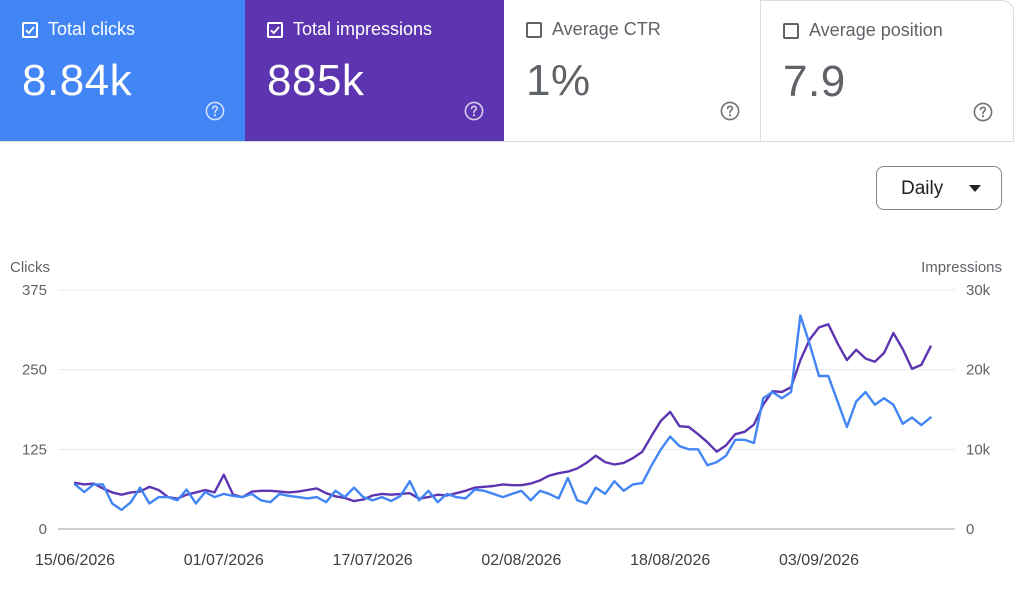  I want to click on card-value: 8.84k, so click(77, 80).